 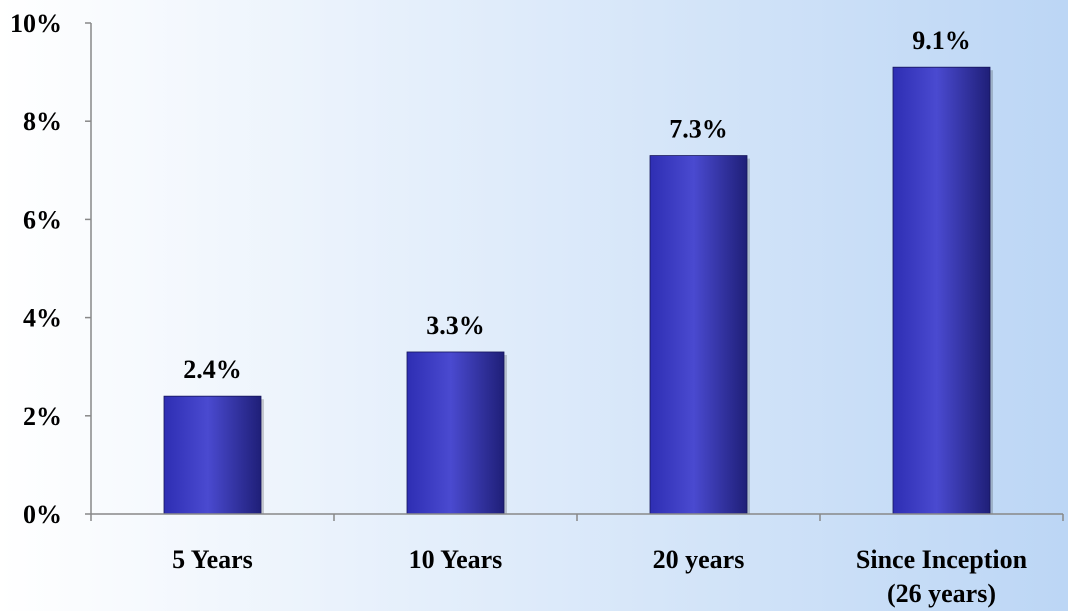 I want to click on x-category-label: 5 Years, so click(x=212, y=559).